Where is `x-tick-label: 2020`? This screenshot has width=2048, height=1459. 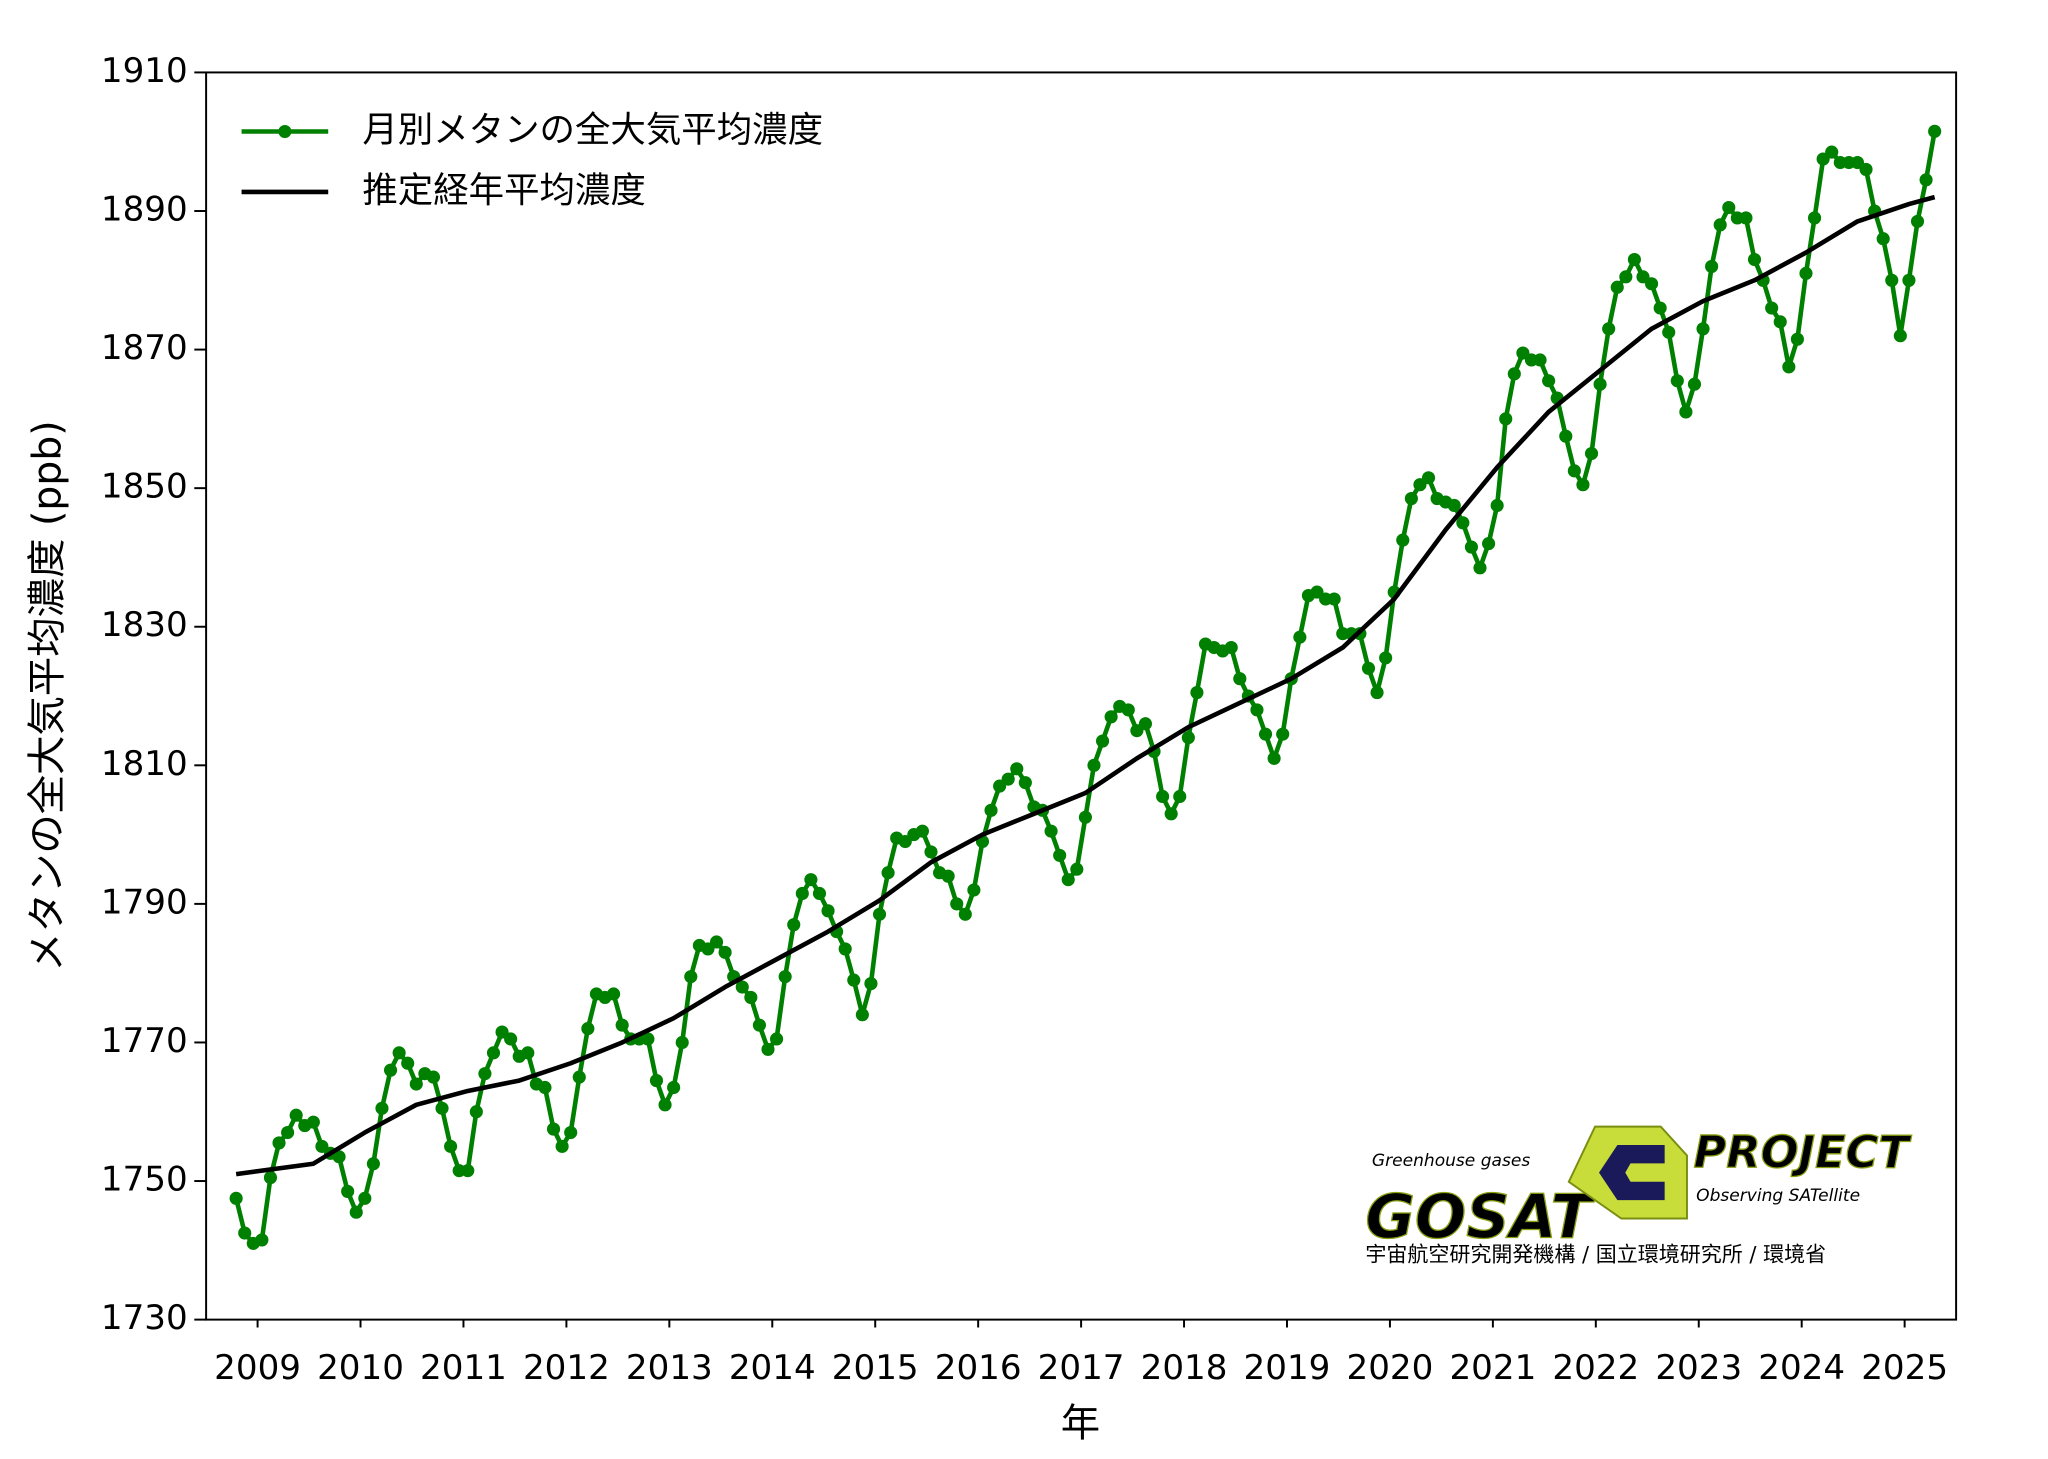 x-tick-label: 2020 is located at coordinates (1389, 1368).